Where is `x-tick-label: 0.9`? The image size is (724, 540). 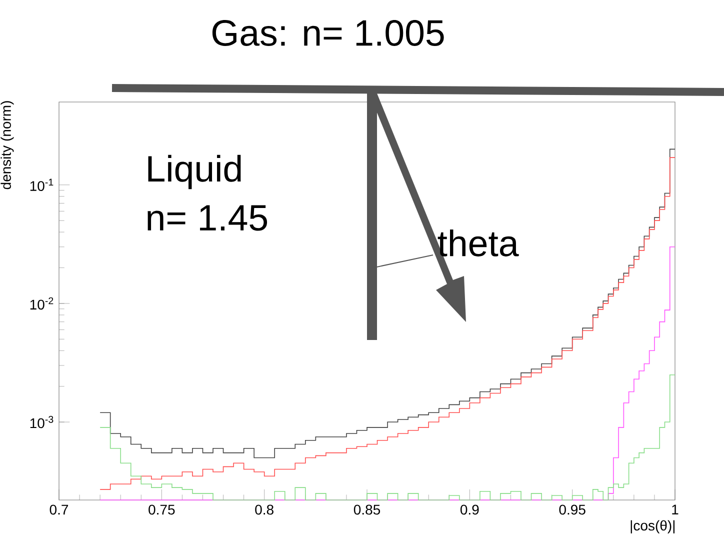 x-tick-label: 0.9 is located at coordinates (469, 509).